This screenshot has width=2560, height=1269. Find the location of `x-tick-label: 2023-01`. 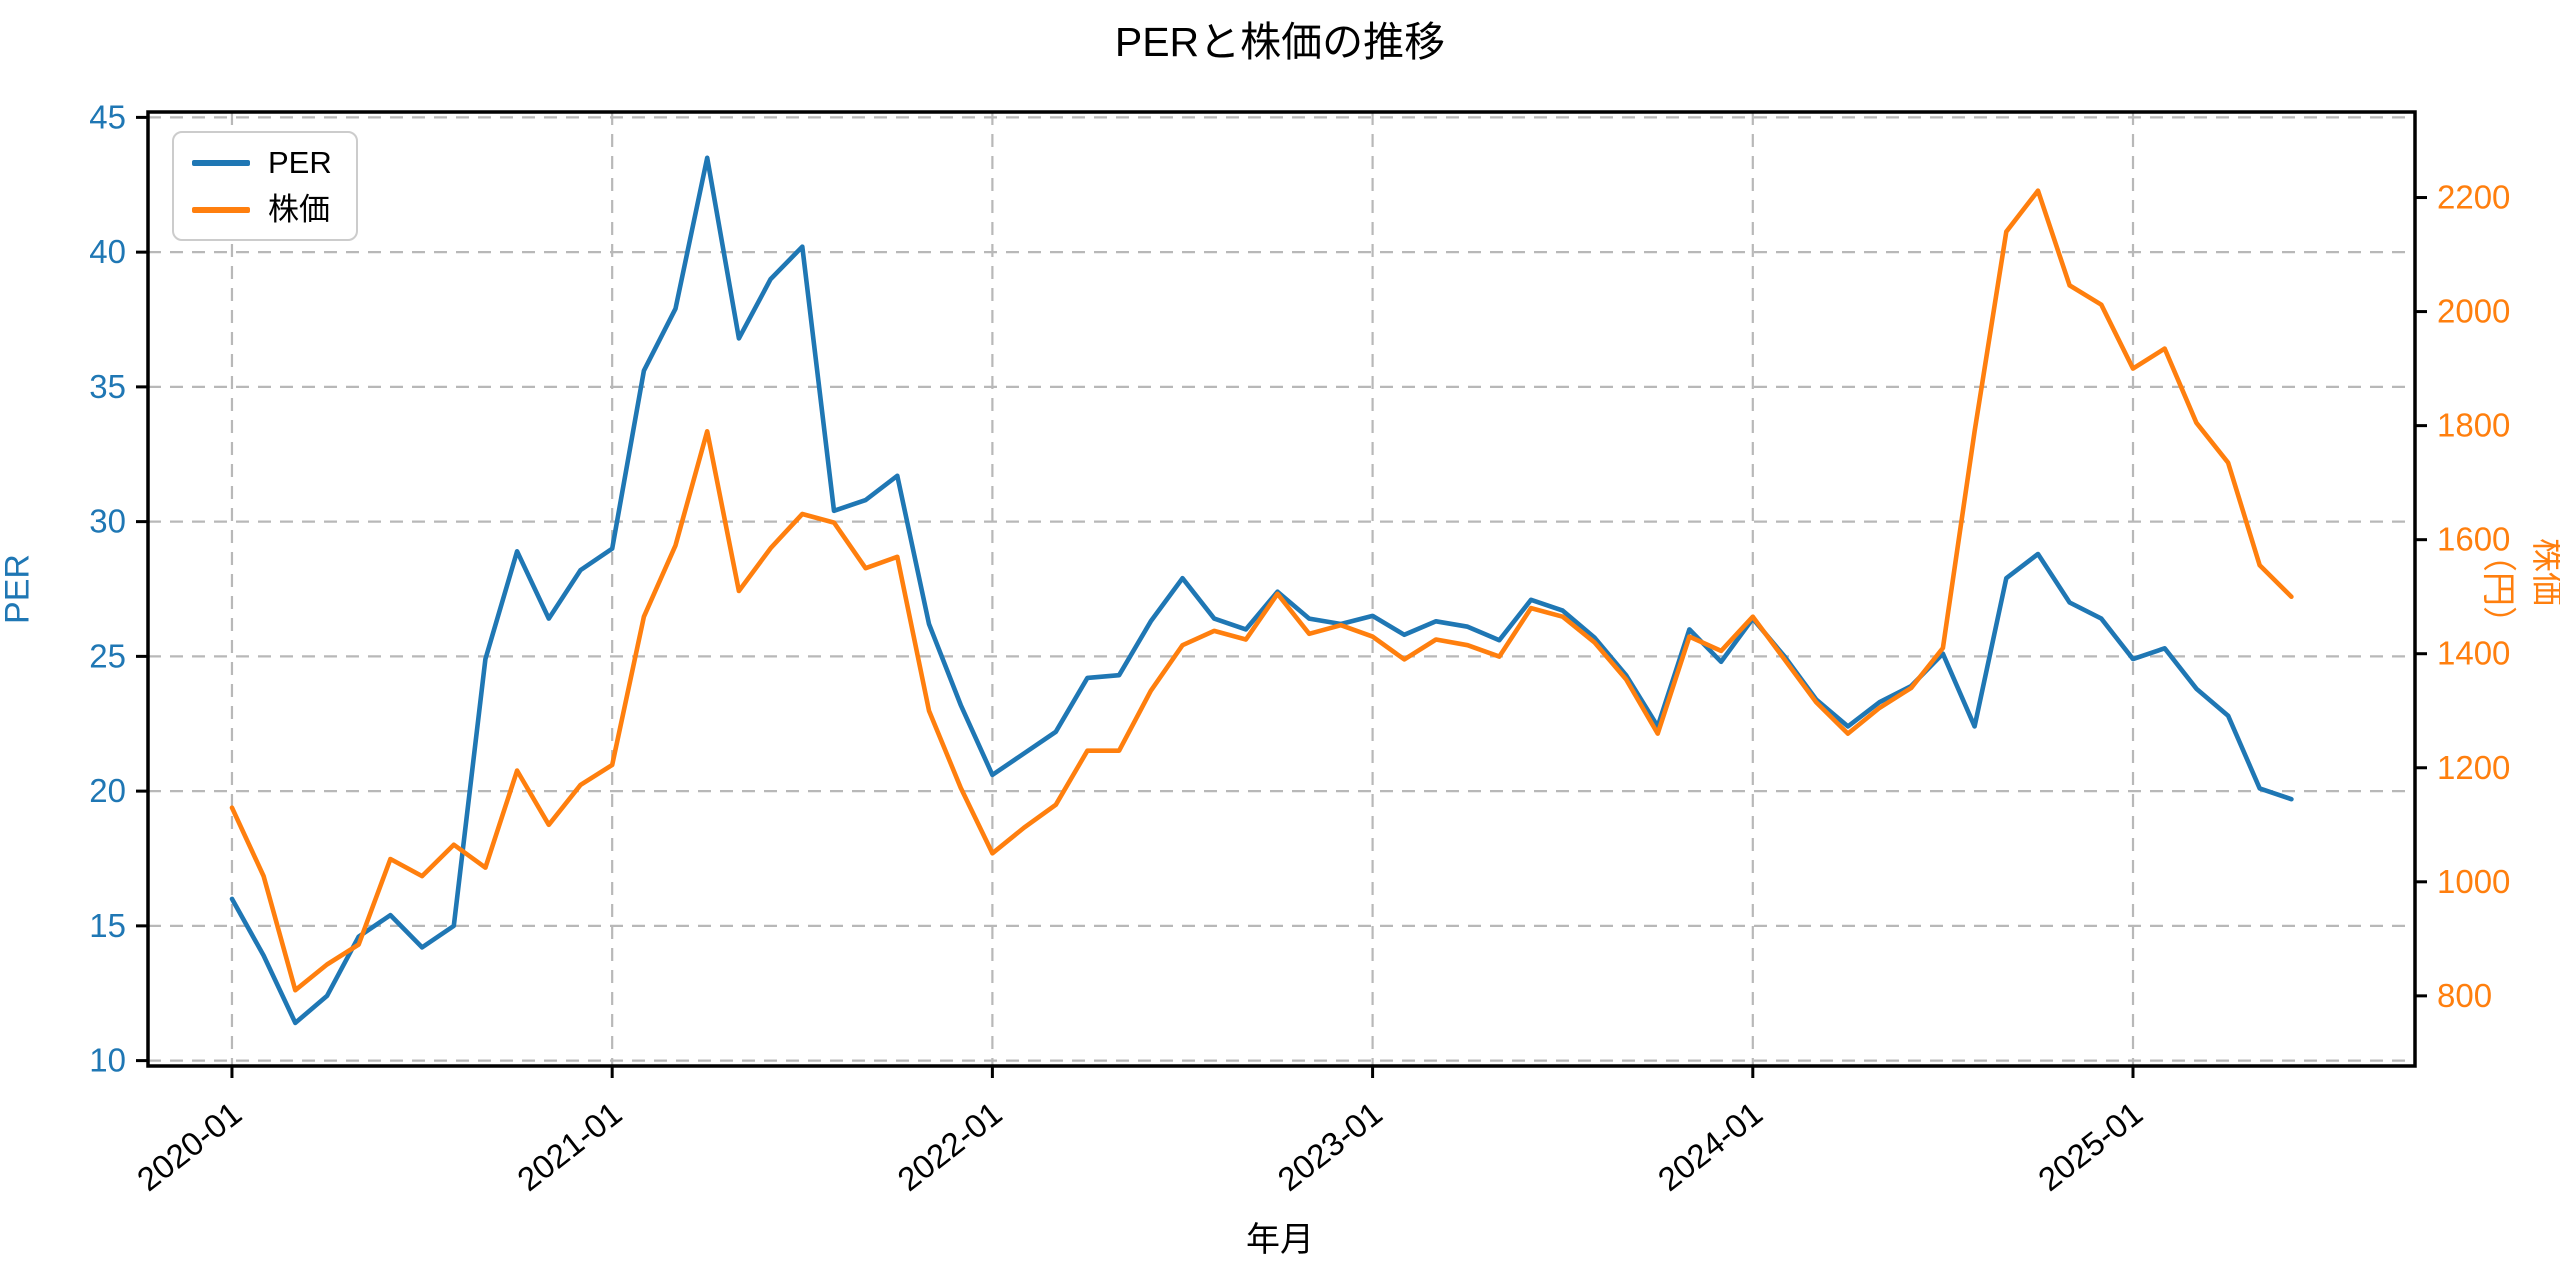

x-tick-label: 2023-01 is located at coordinates (1330, 1146).